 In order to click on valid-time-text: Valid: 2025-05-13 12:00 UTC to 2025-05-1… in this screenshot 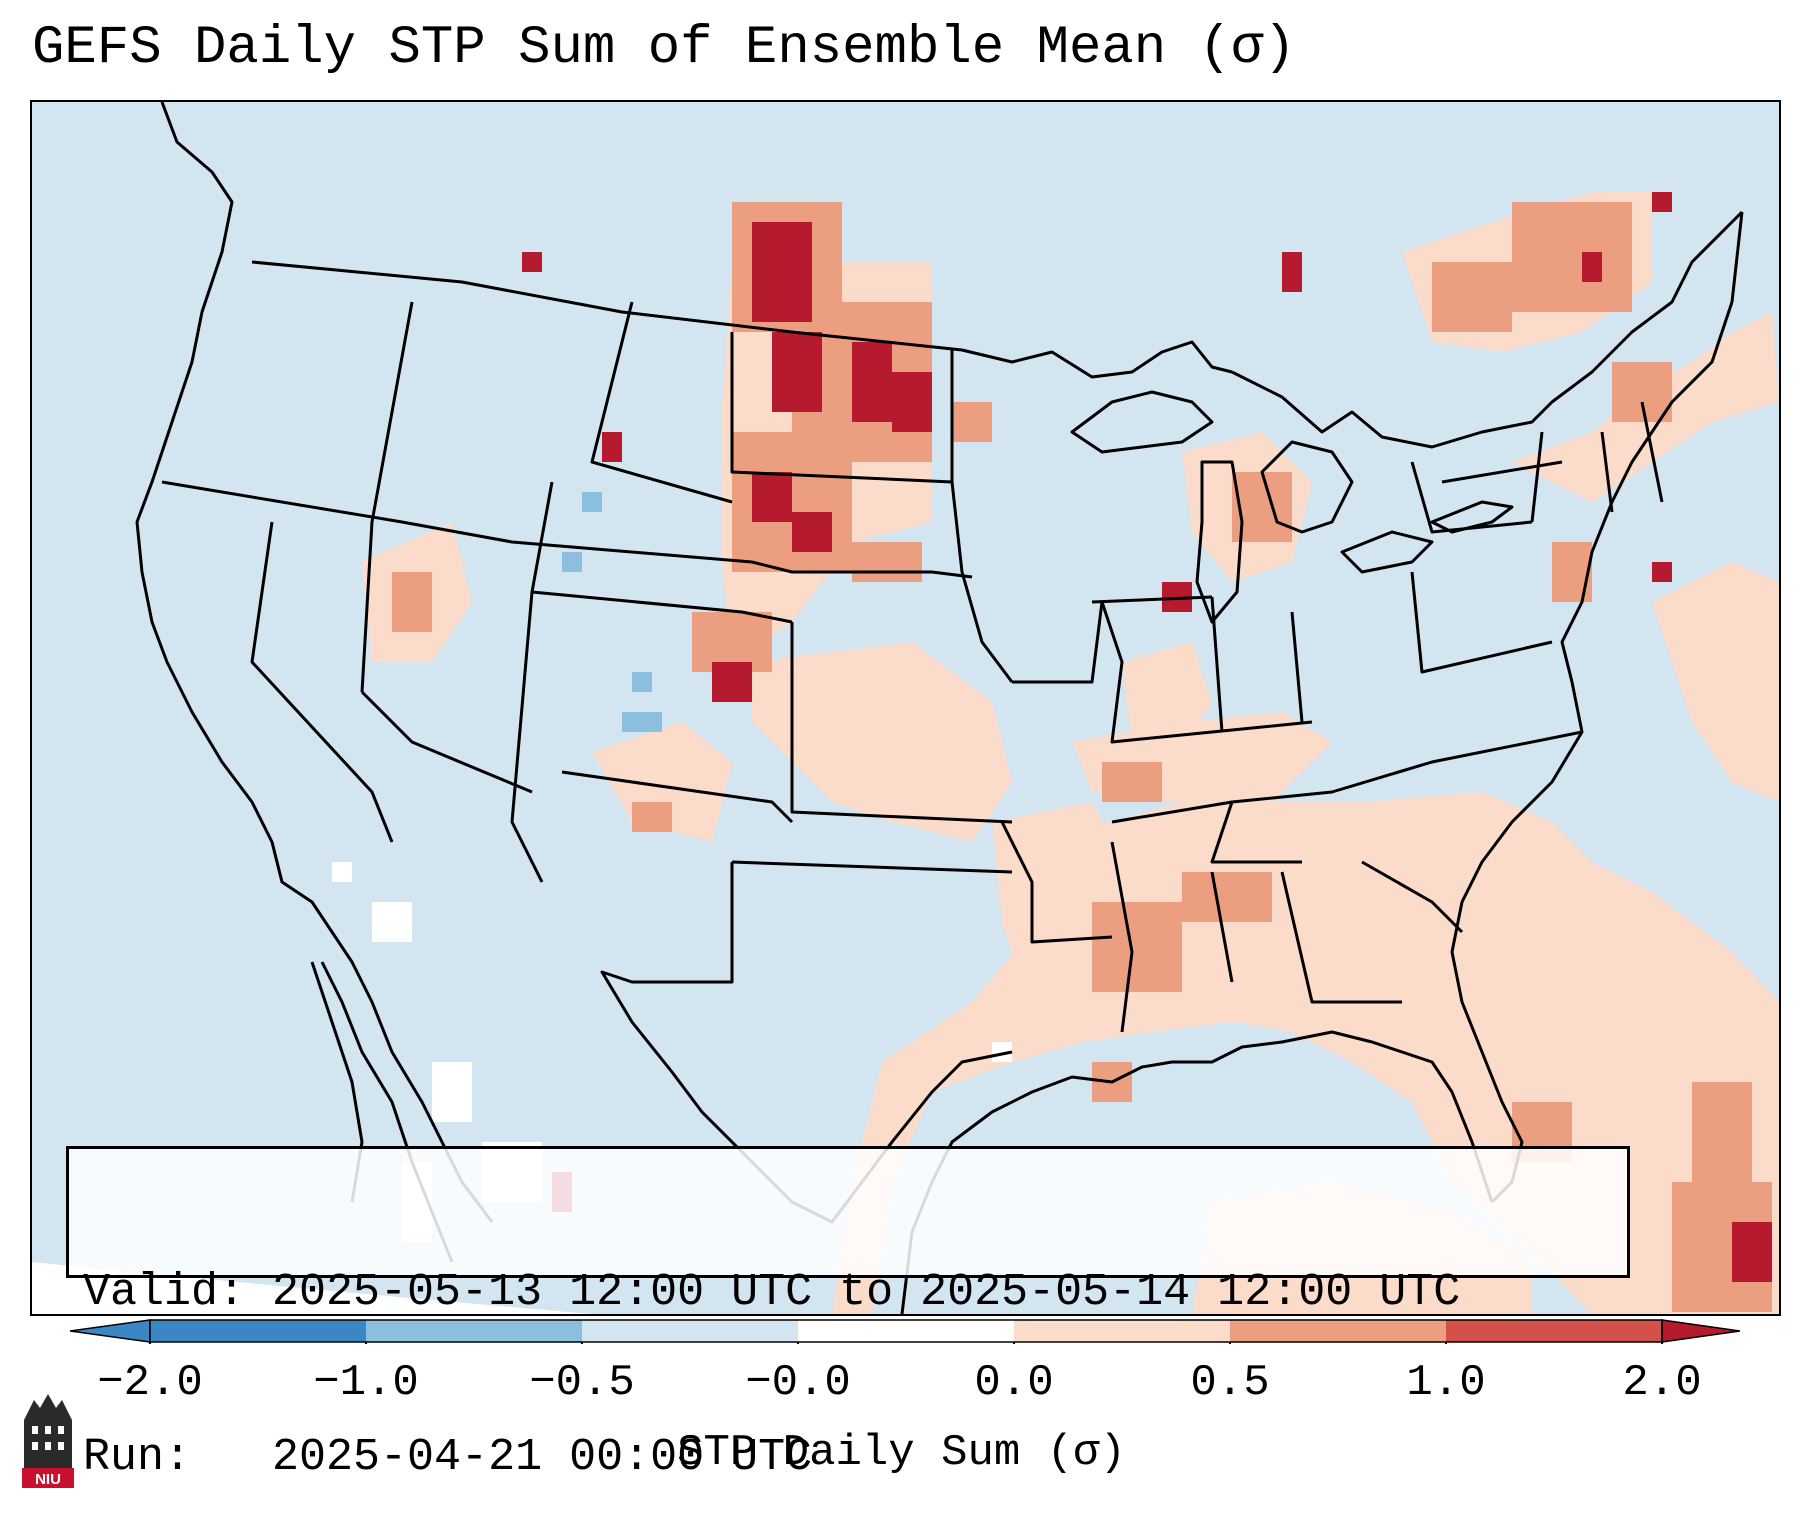, I will do `click(772, 1292)`.